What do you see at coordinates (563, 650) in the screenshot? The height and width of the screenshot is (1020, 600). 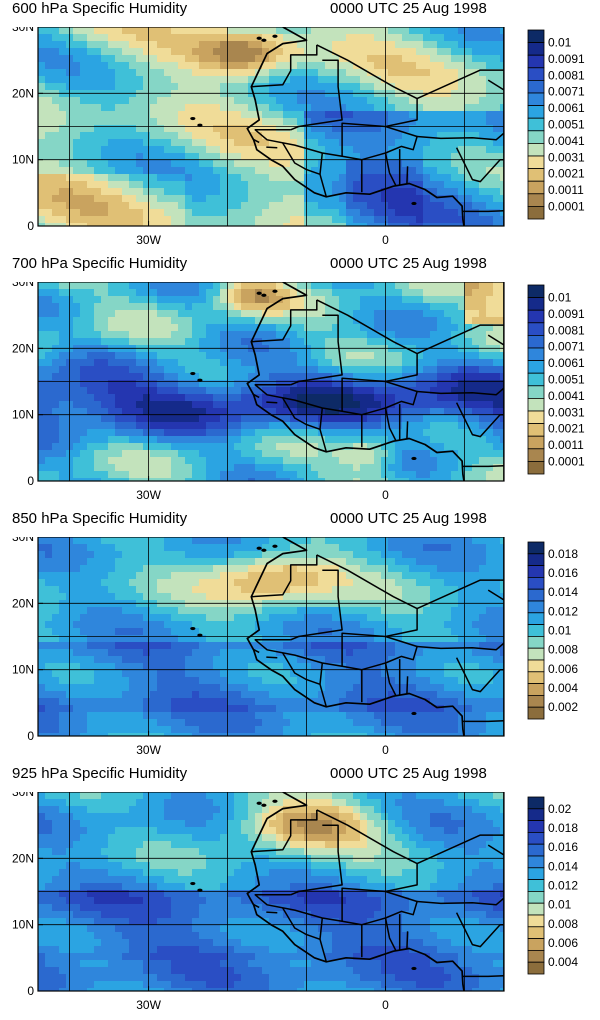 I see `colorbar-label: 0.008` at bounding box center [563, 650].